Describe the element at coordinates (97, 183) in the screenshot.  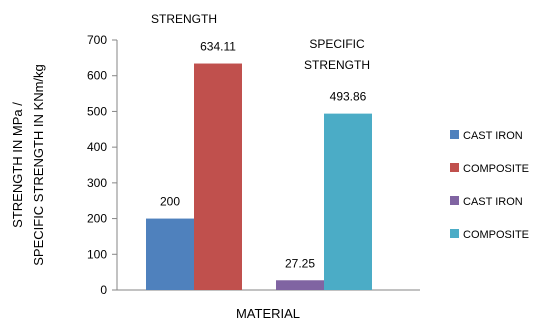
I see `y-tick-label: 300` at that location.